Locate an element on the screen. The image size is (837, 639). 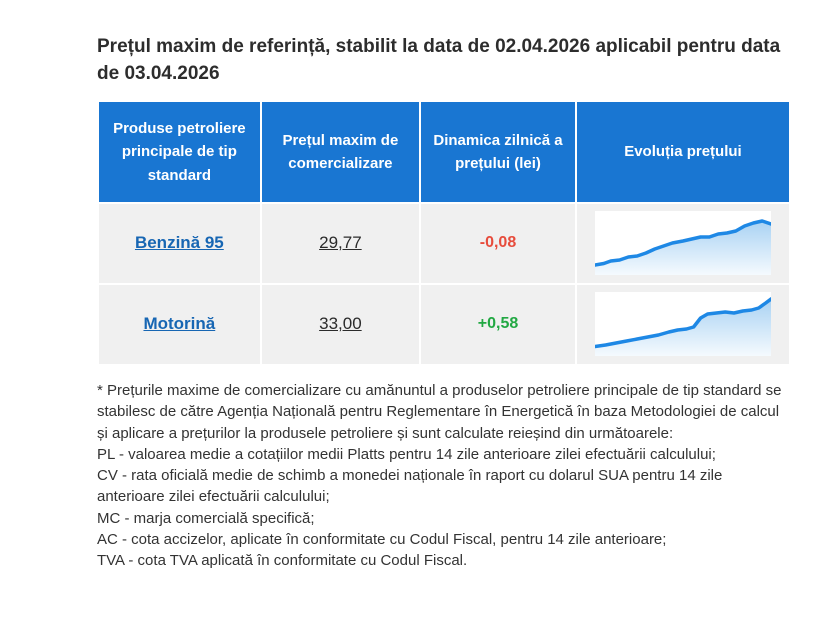
price-value-benzina-95: 29,77 is located at coordinates (340, 243).